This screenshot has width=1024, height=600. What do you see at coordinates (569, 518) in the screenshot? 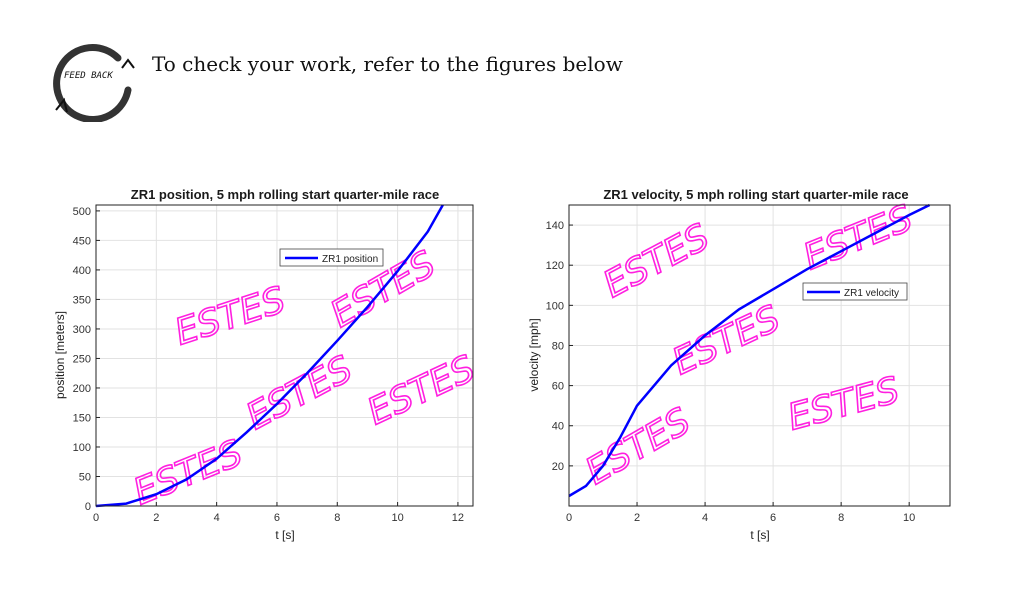
I see `velocity-x-tick-label: 0` at bounding box center [569, 518].